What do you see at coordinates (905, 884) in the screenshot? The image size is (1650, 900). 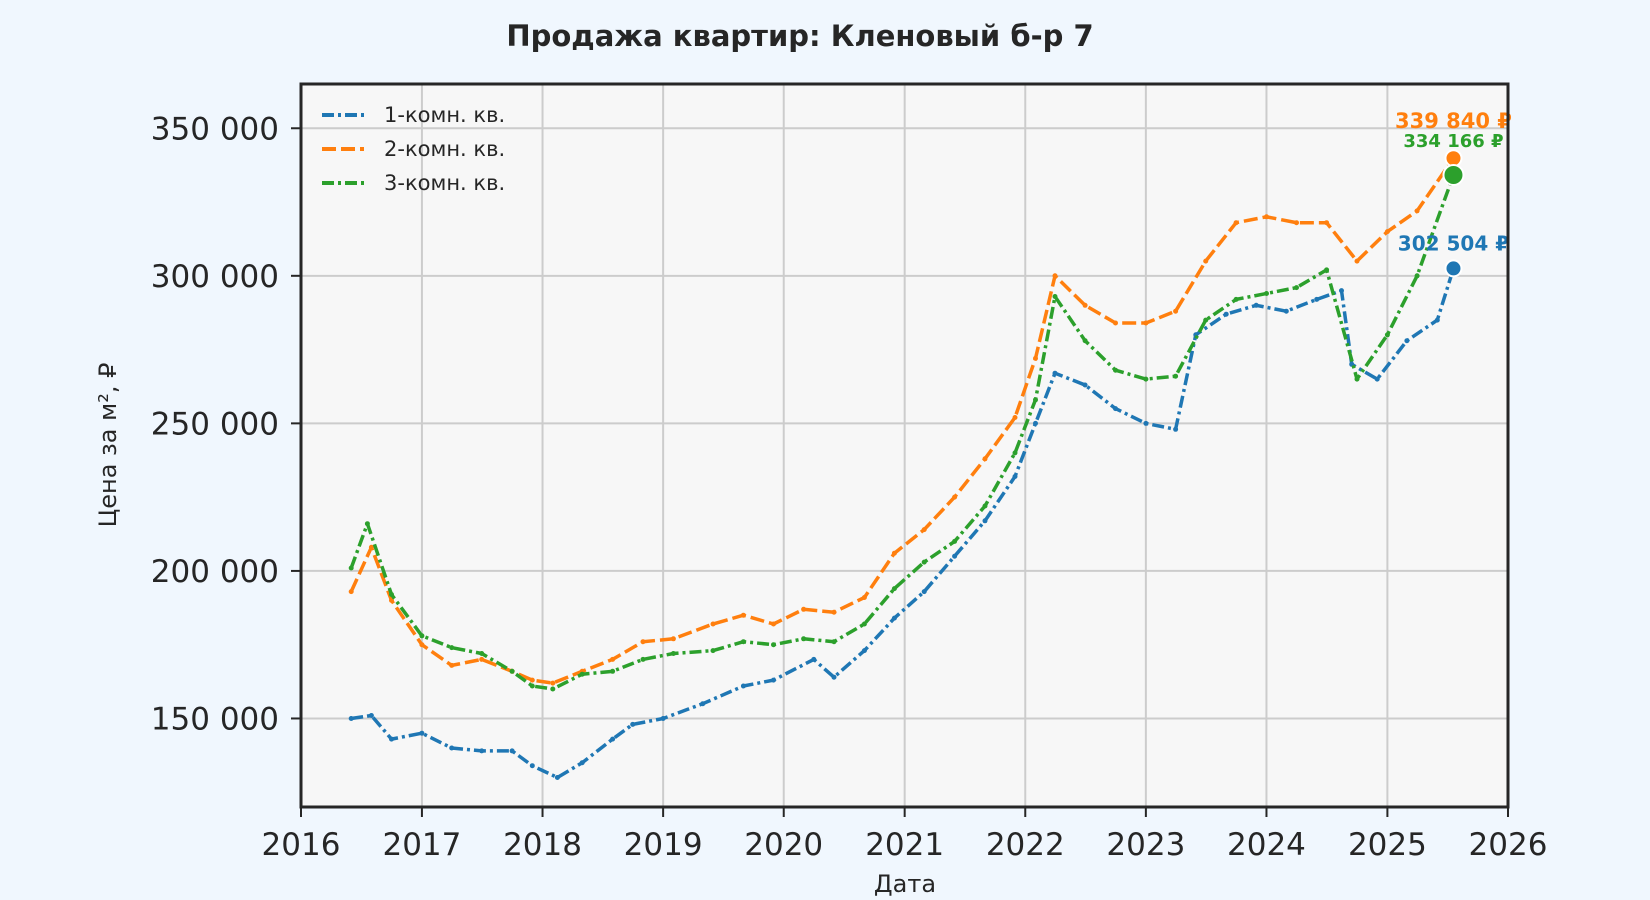 I see `x-axis-label: Дата` at bounding box center [905, 884].